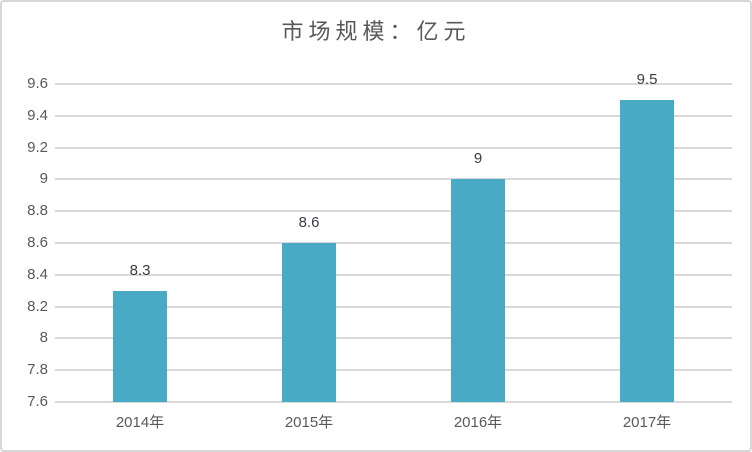 Image resolution: width=752 pixels, height=452 pixels. Describe the element at coordinates (393, 211) in the screenshot. I see `gridline-8.8` at that location.